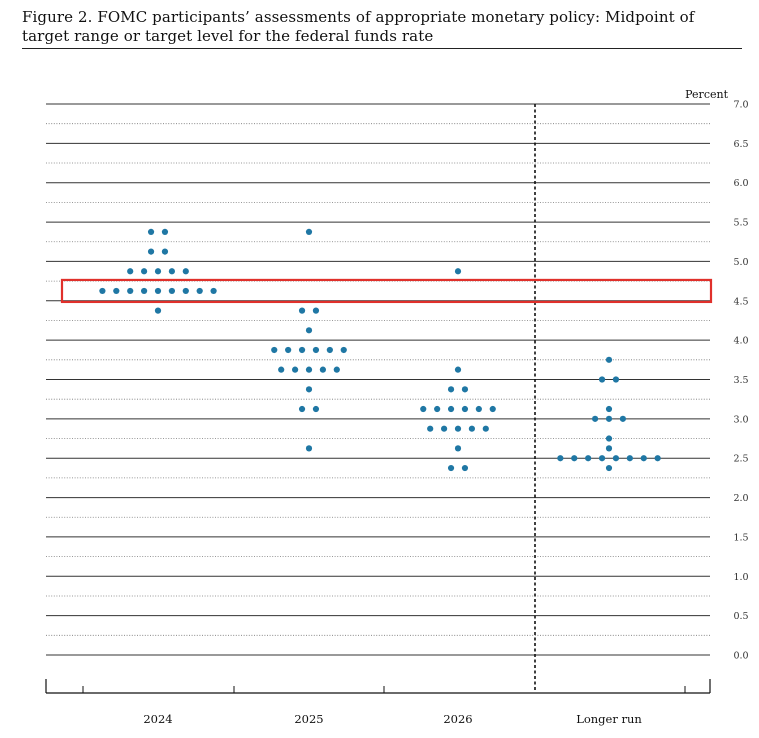 This screenshot has width=759, height=738. What do you see at coordinates (308, 719) in the screenshot?
I see `x-category-label: 2025` at bounding box center [308, 719].